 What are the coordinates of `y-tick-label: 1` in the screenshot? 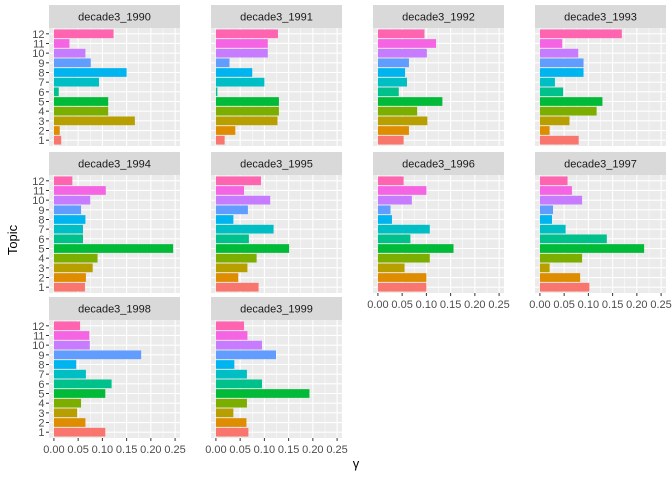 It's located at (41, 288).